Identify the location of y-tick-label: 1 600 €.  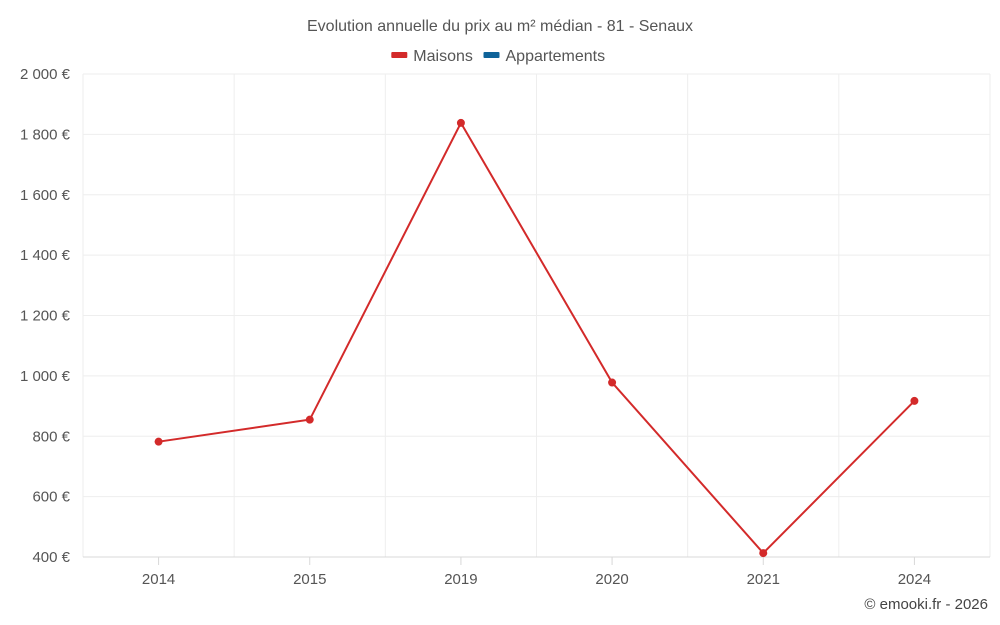
(45, 195).